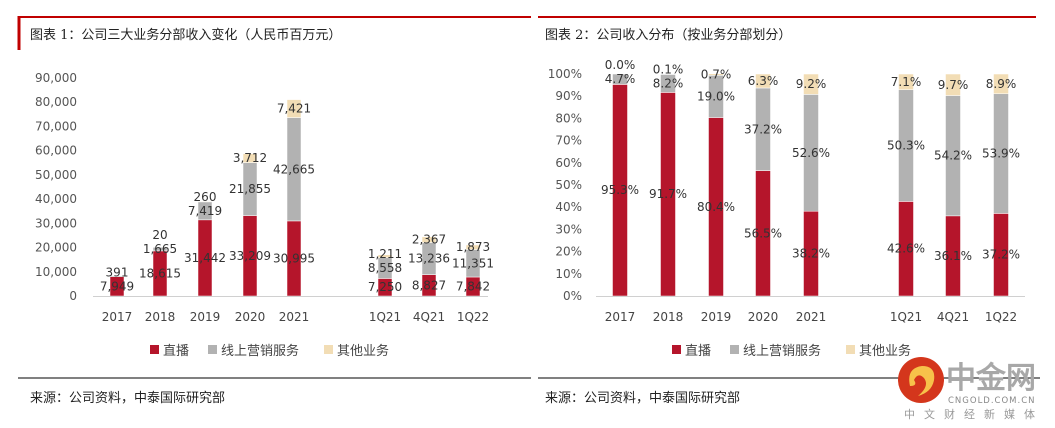  Describe the element at coordinates (56, 248) in the screenshot. I see `y-tick-label: 20,000` at that location.